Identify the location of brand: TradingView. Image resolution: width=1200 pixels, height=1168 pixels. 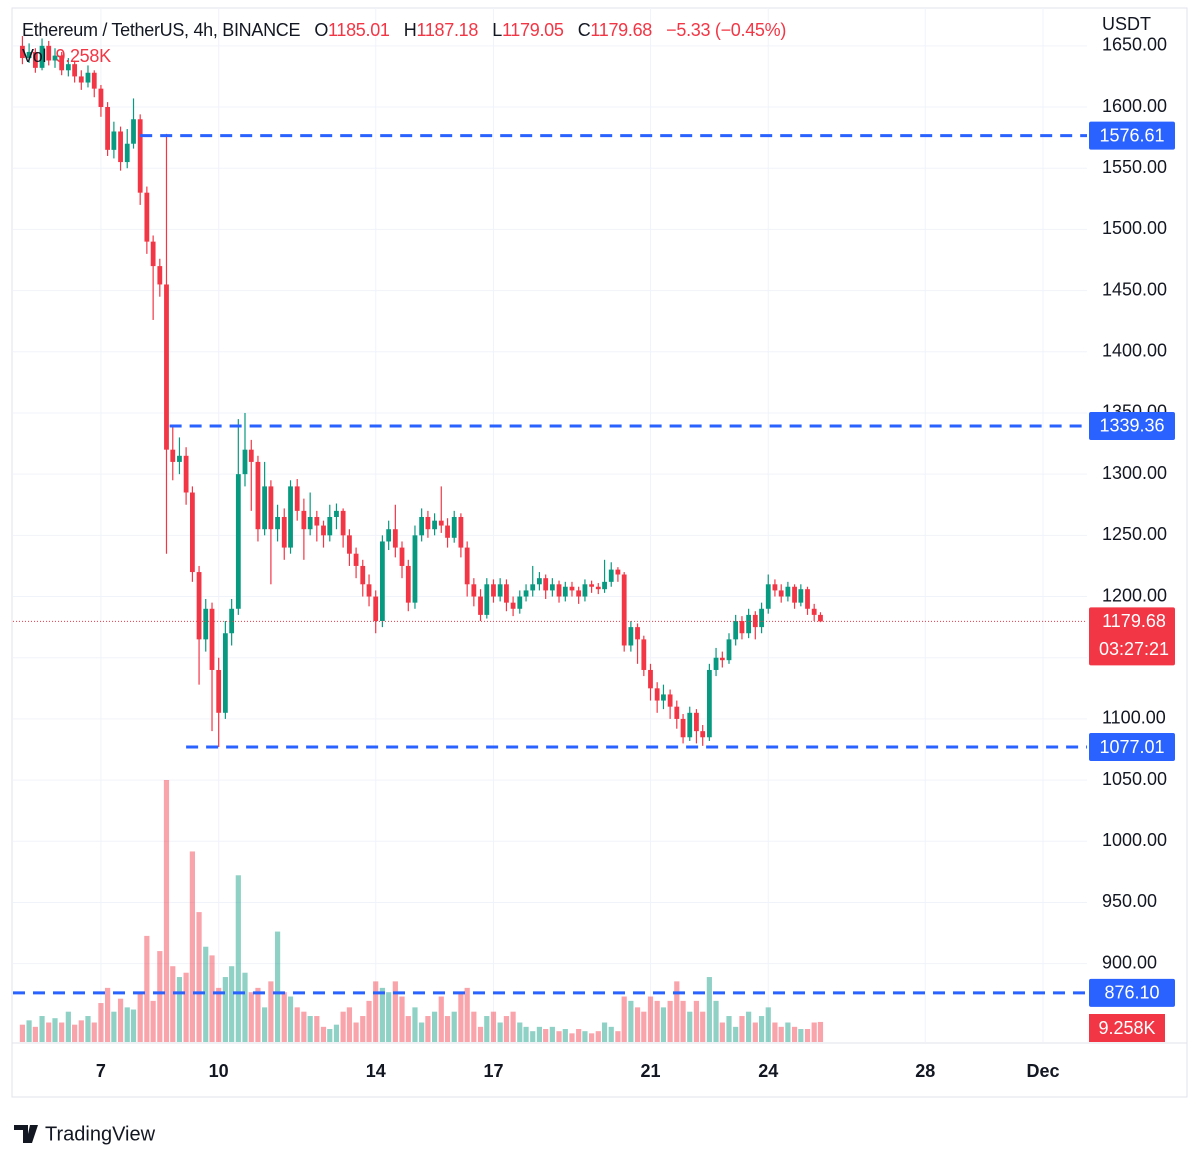
(100, 1134).